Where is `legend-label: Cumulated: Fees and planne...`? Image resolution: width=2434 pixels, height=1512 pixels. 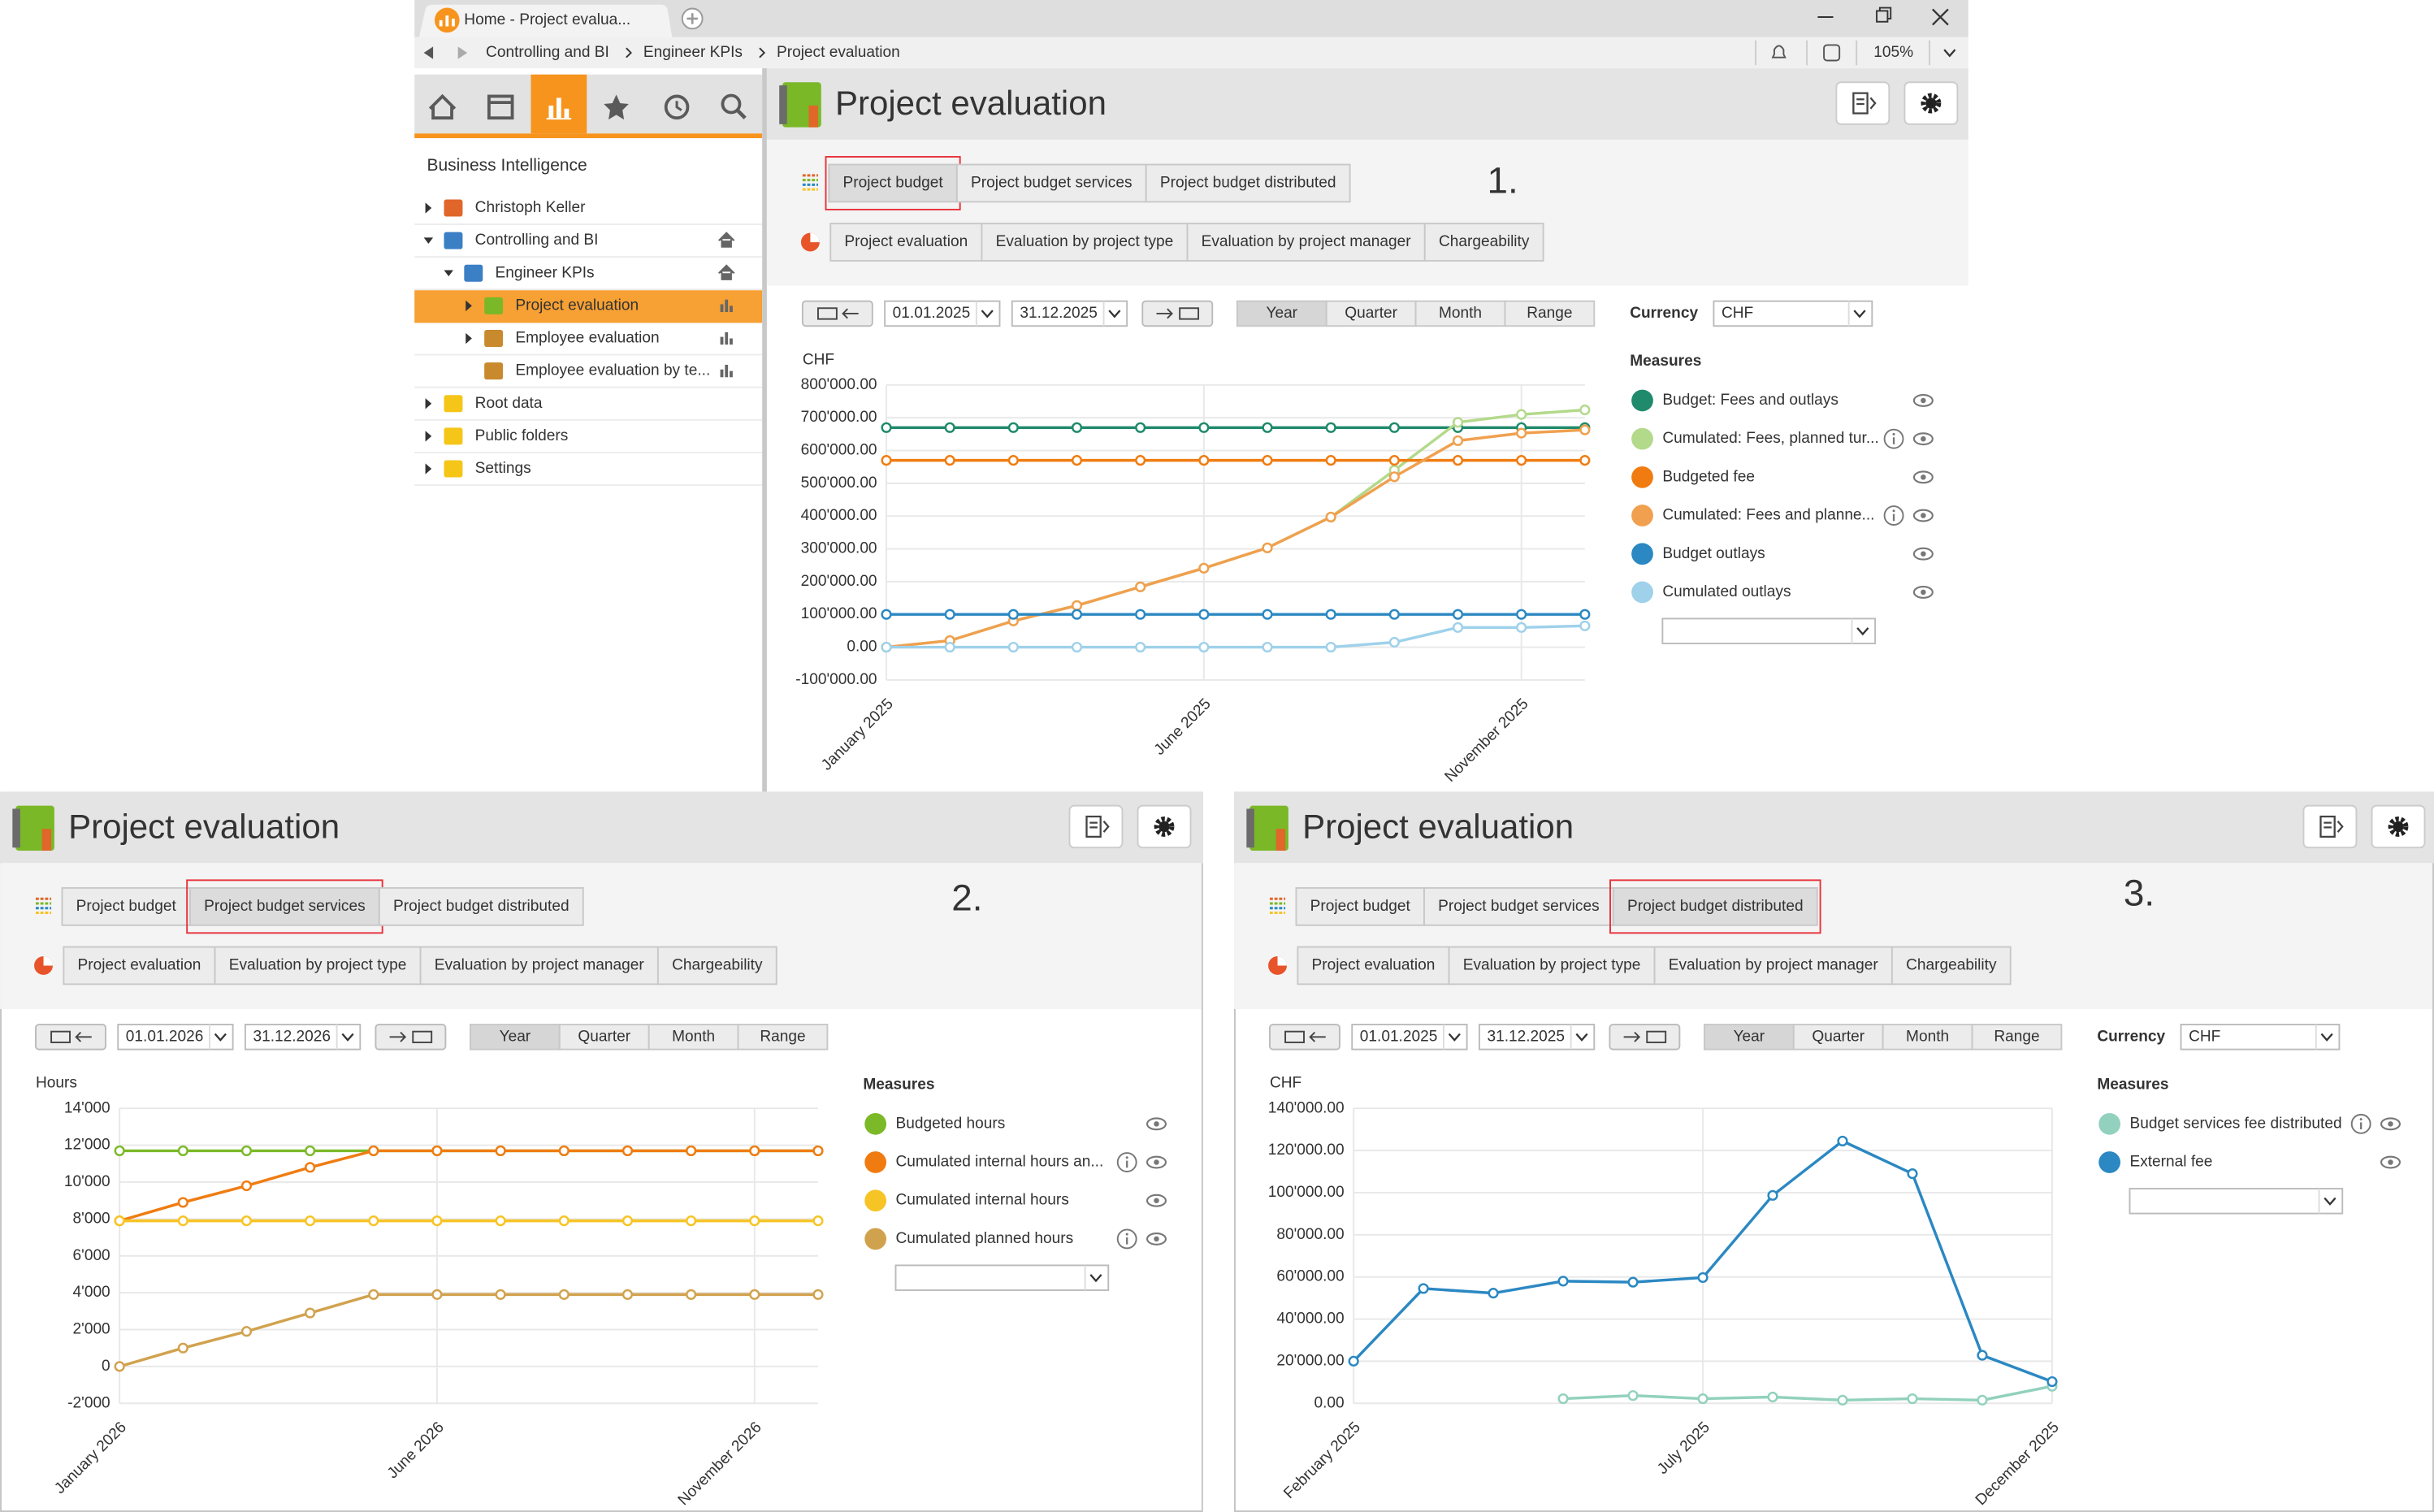 legend-label: Cumulated: Fees and planne... is located at coordinates (1768, 515).